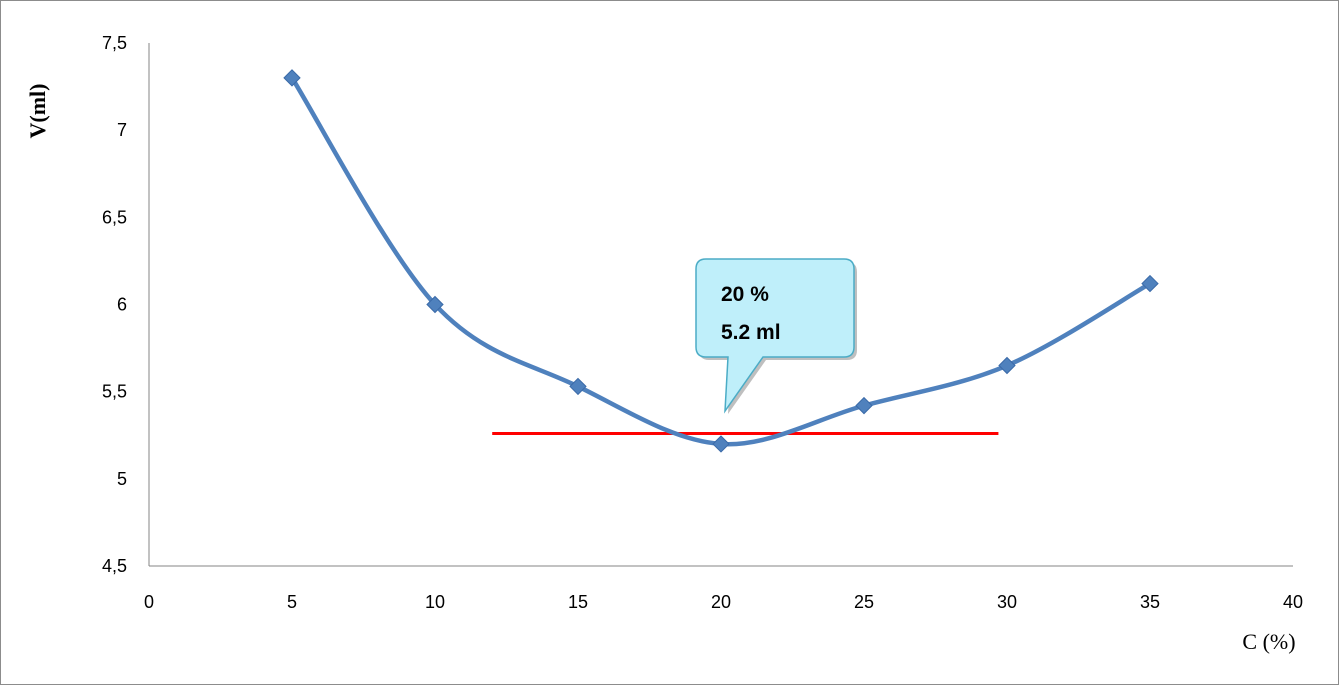 The height and width of the screenshot is (686, 1339). Describe the element at coordinates (114, 392) in the screenshot. I see `y-tick-label: 5,5` at that location.